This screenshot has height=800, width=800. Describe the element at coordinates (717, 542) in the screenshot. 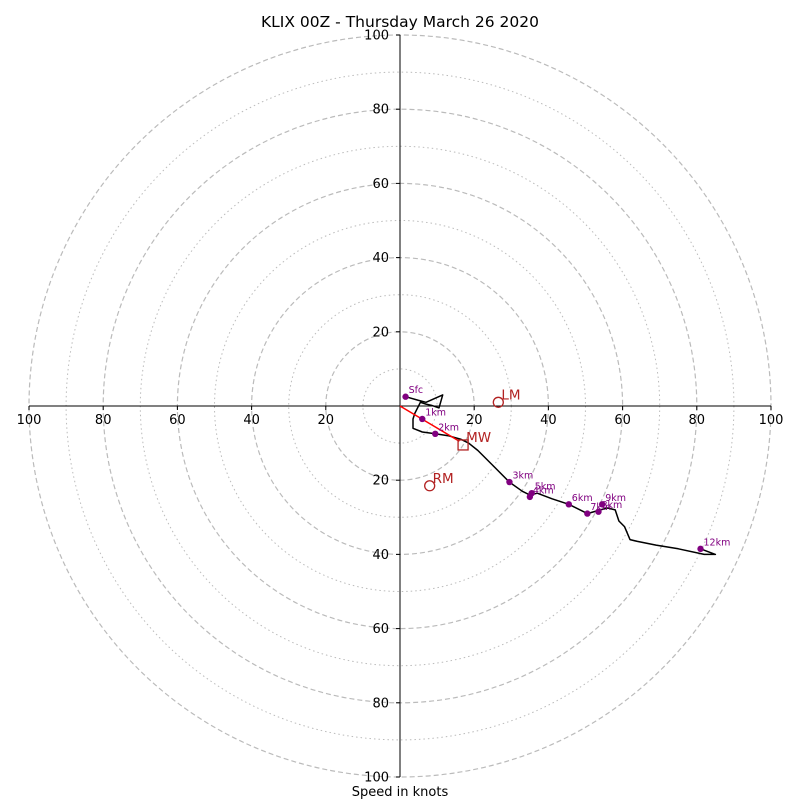

I see `height-marker-label: 12km` at that location.